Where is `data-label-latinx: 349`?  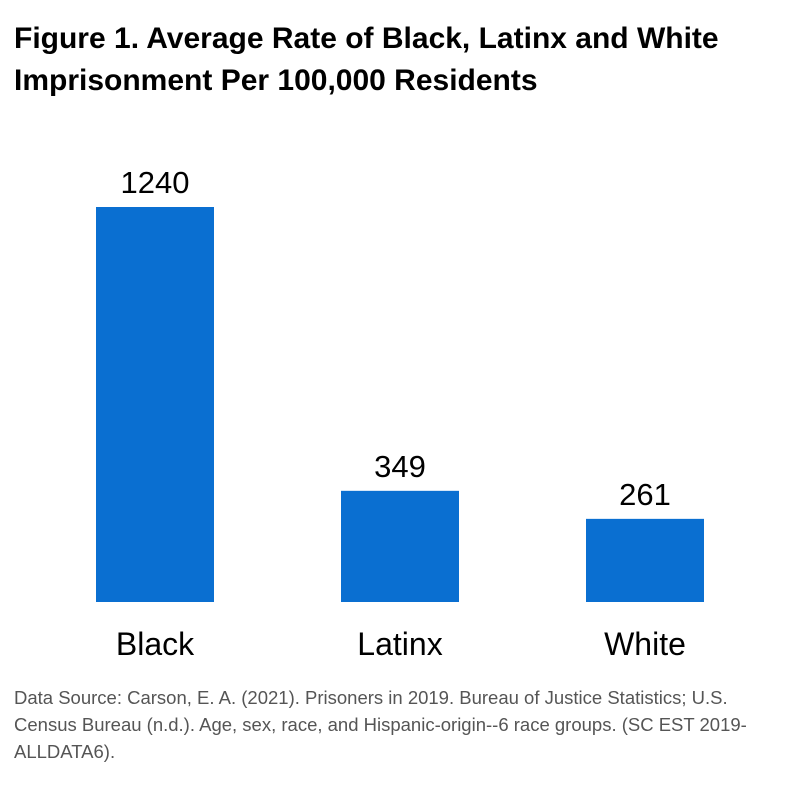
data-label-latinx: 349 is located at coordinates (400, 466).